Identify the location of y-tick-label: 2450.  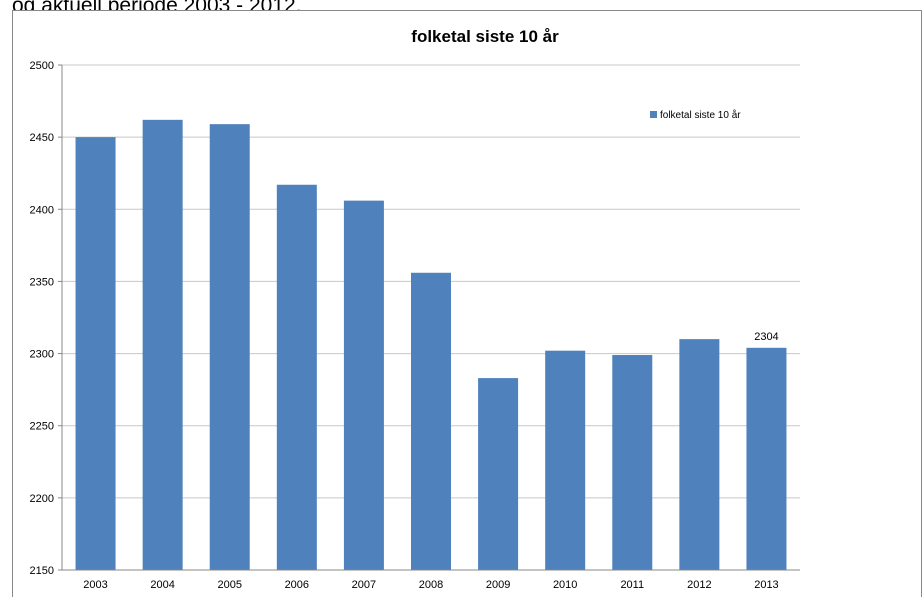
(42, 138).